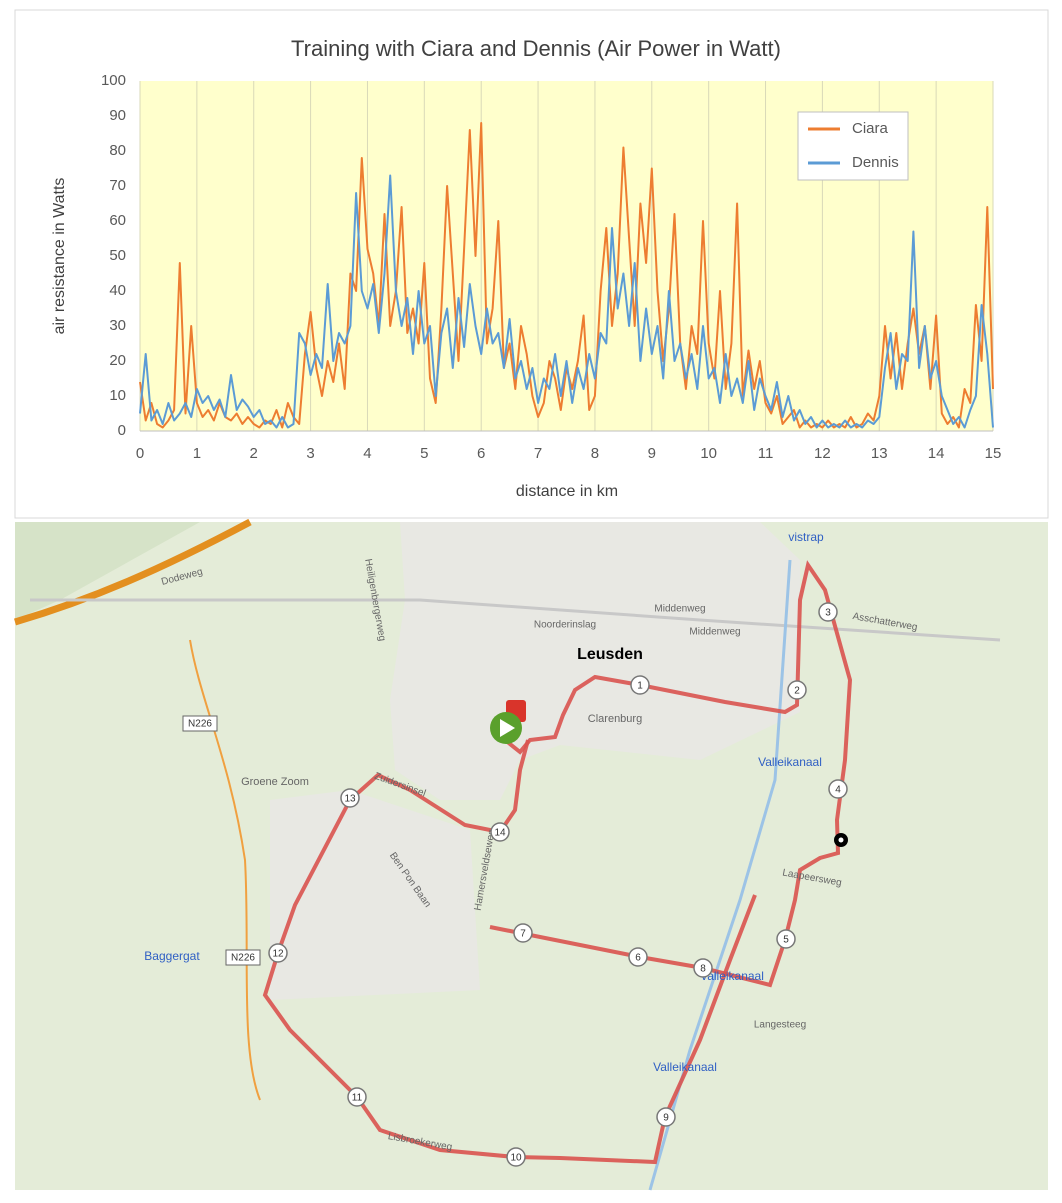 The image size is (1062, 1203). I want to click on position-dot-center, so click(841, 840).